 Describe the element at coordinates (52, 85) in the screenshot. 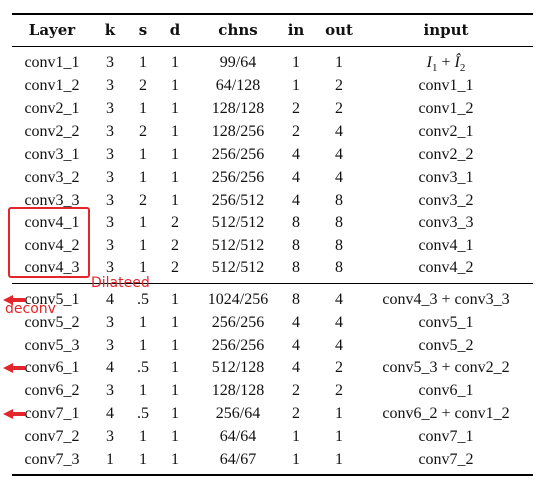

I see `cell-layer: conv1_2` at that location.